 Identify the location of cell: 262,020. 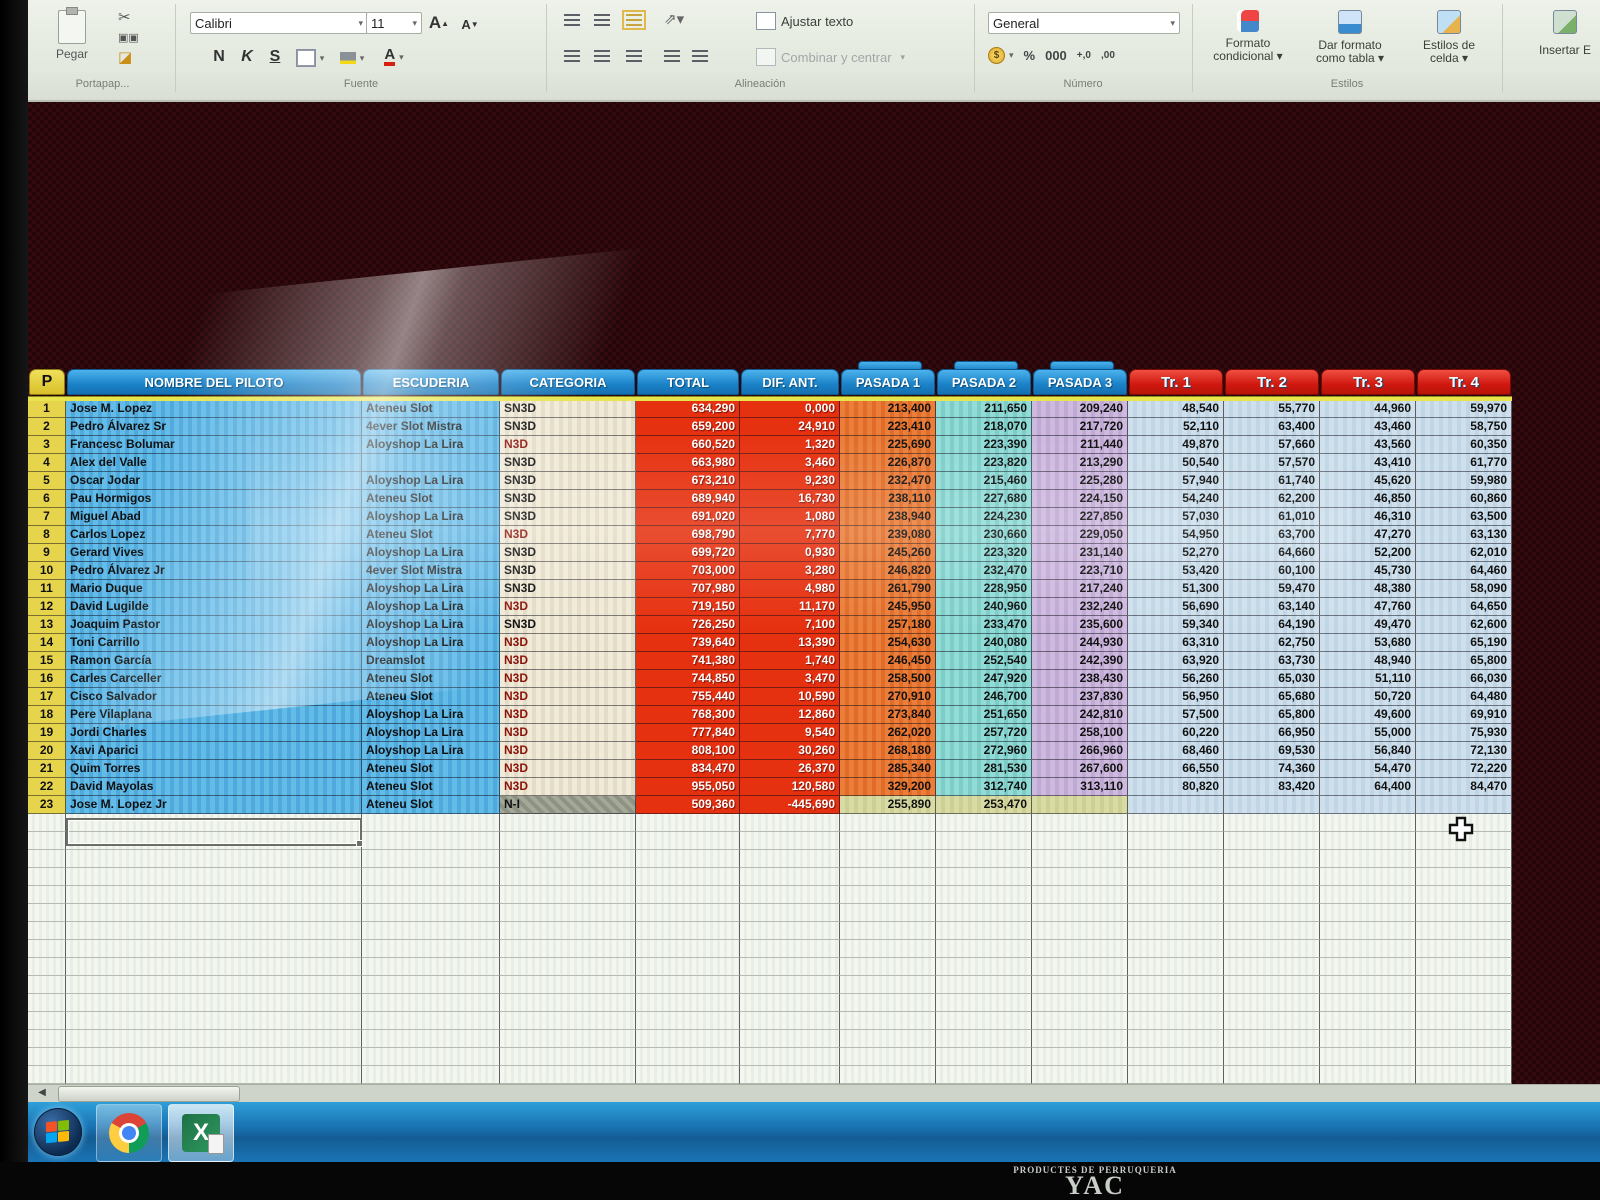
(888, 733).